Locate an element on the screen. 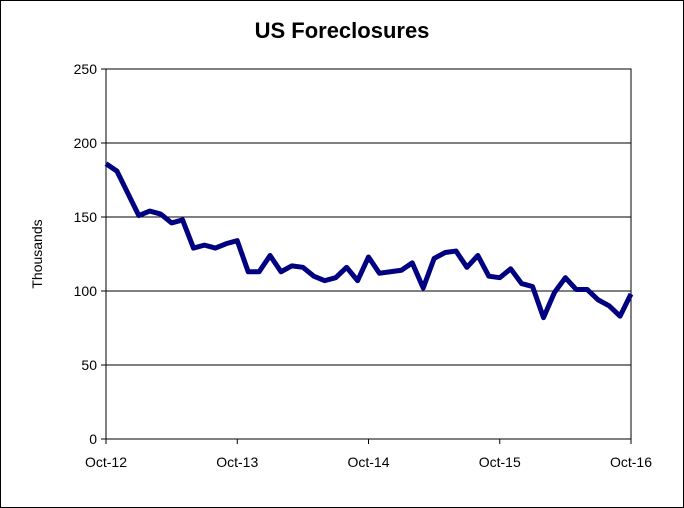  y-tick-label: 150 is located at coordinates (86, 217).